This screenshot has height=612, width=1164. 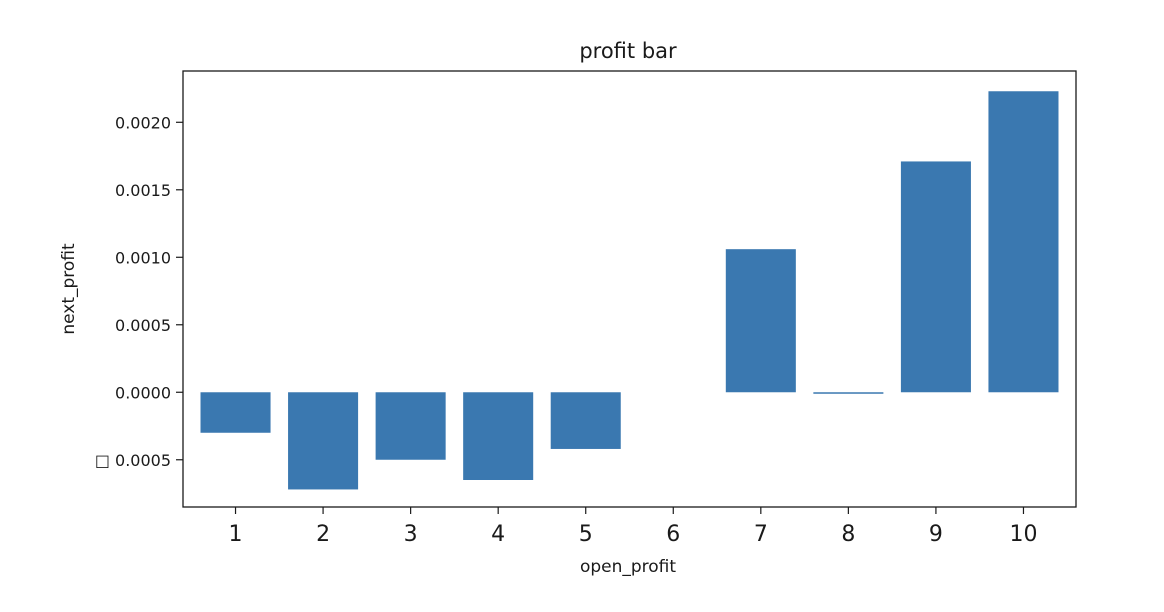 I want to click on y-axis-label: next_profit, so click(x=69, y=289).